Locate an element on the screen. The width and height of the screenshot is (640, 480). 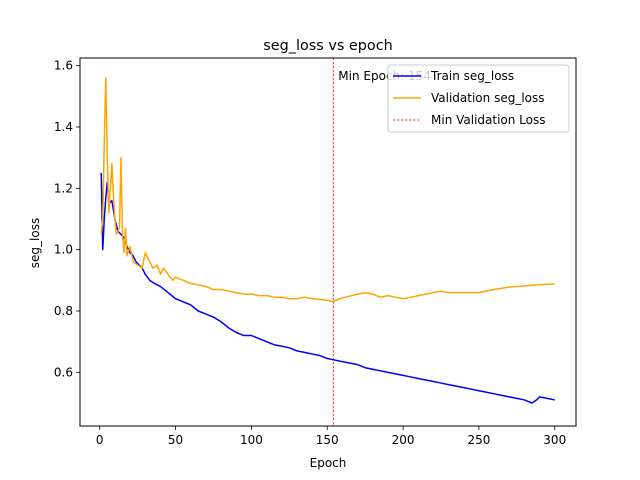
x-tick-label: 50 is located at coordinates (175, 440).